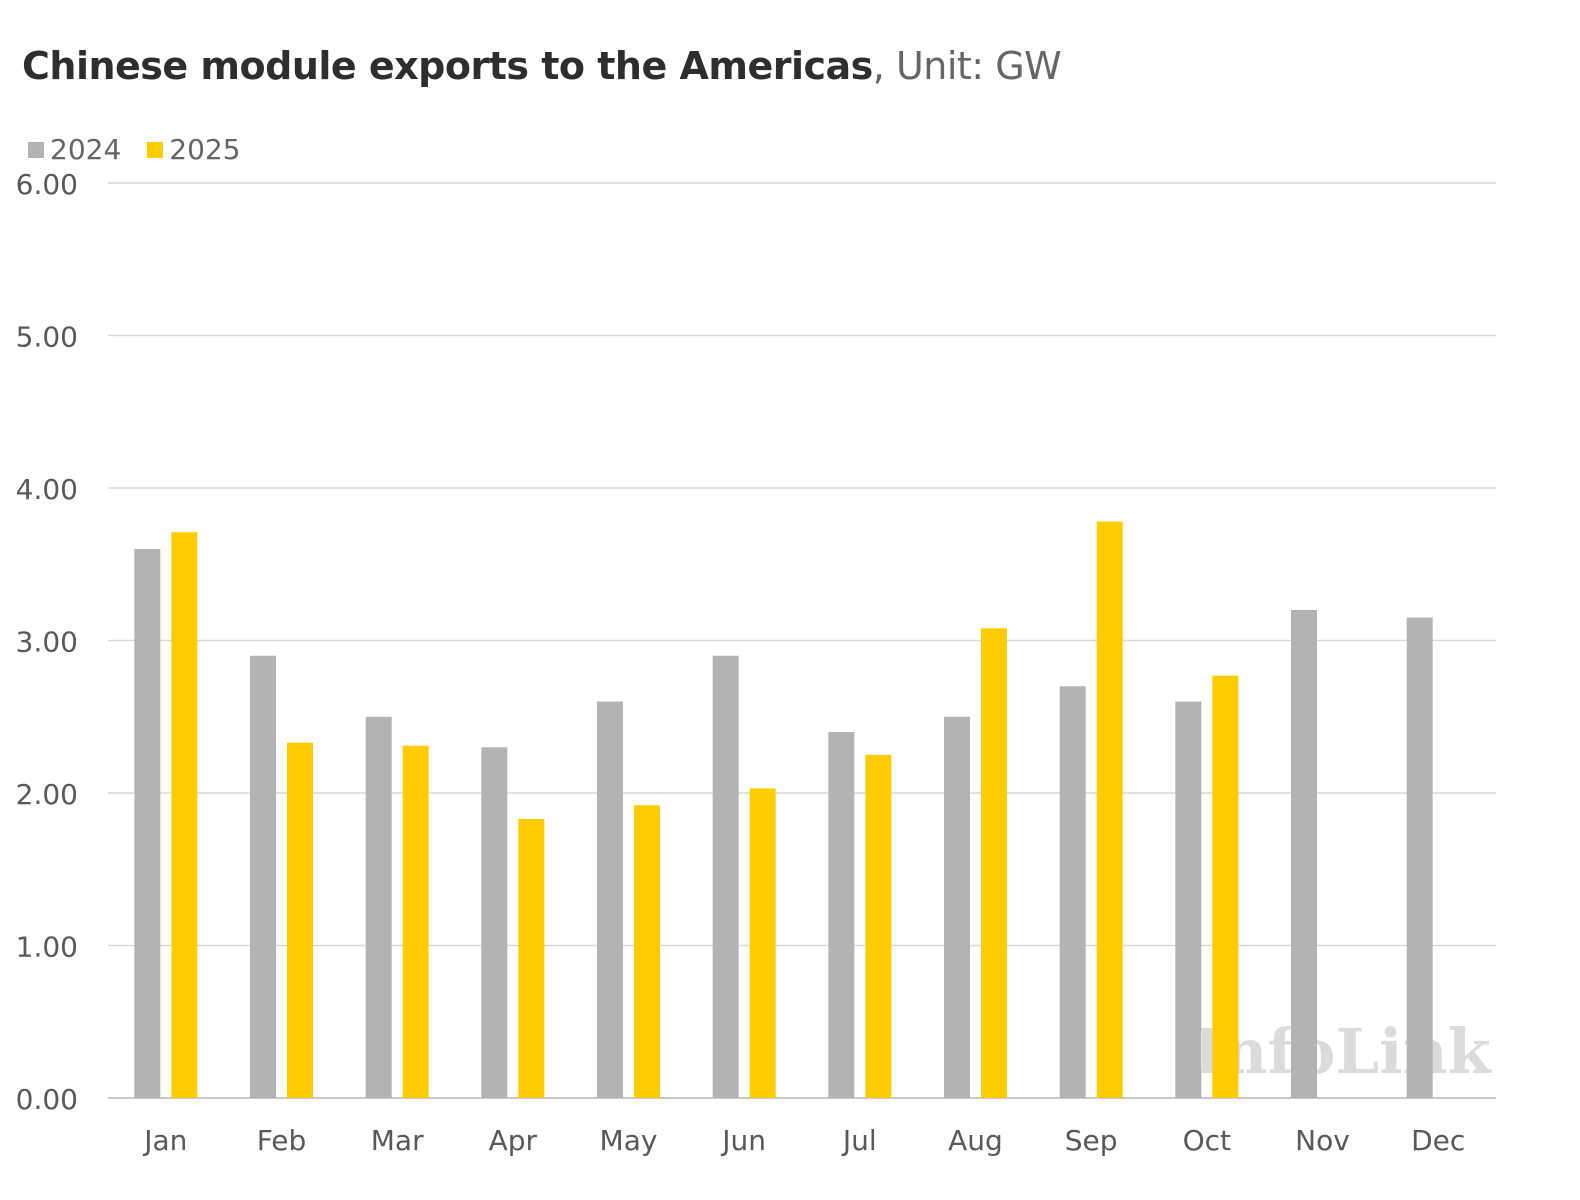  Describe the element at coordinates (47, 1099) in the screenshot. I see `y-tick-label: 0.00` at that location.